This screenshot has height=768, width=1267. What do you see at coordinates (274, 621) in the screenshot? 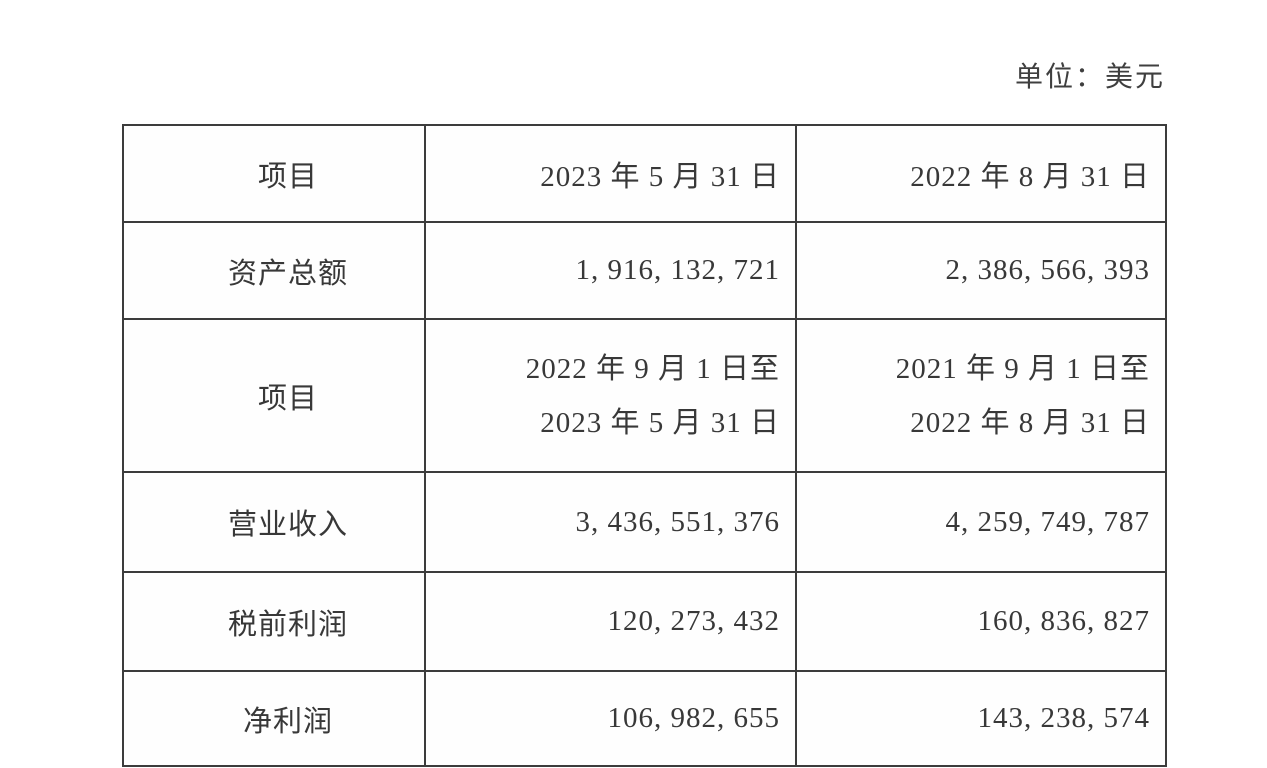
I see `row-label-pretax-profit: 税前利润` at bounding box center [274, 621].